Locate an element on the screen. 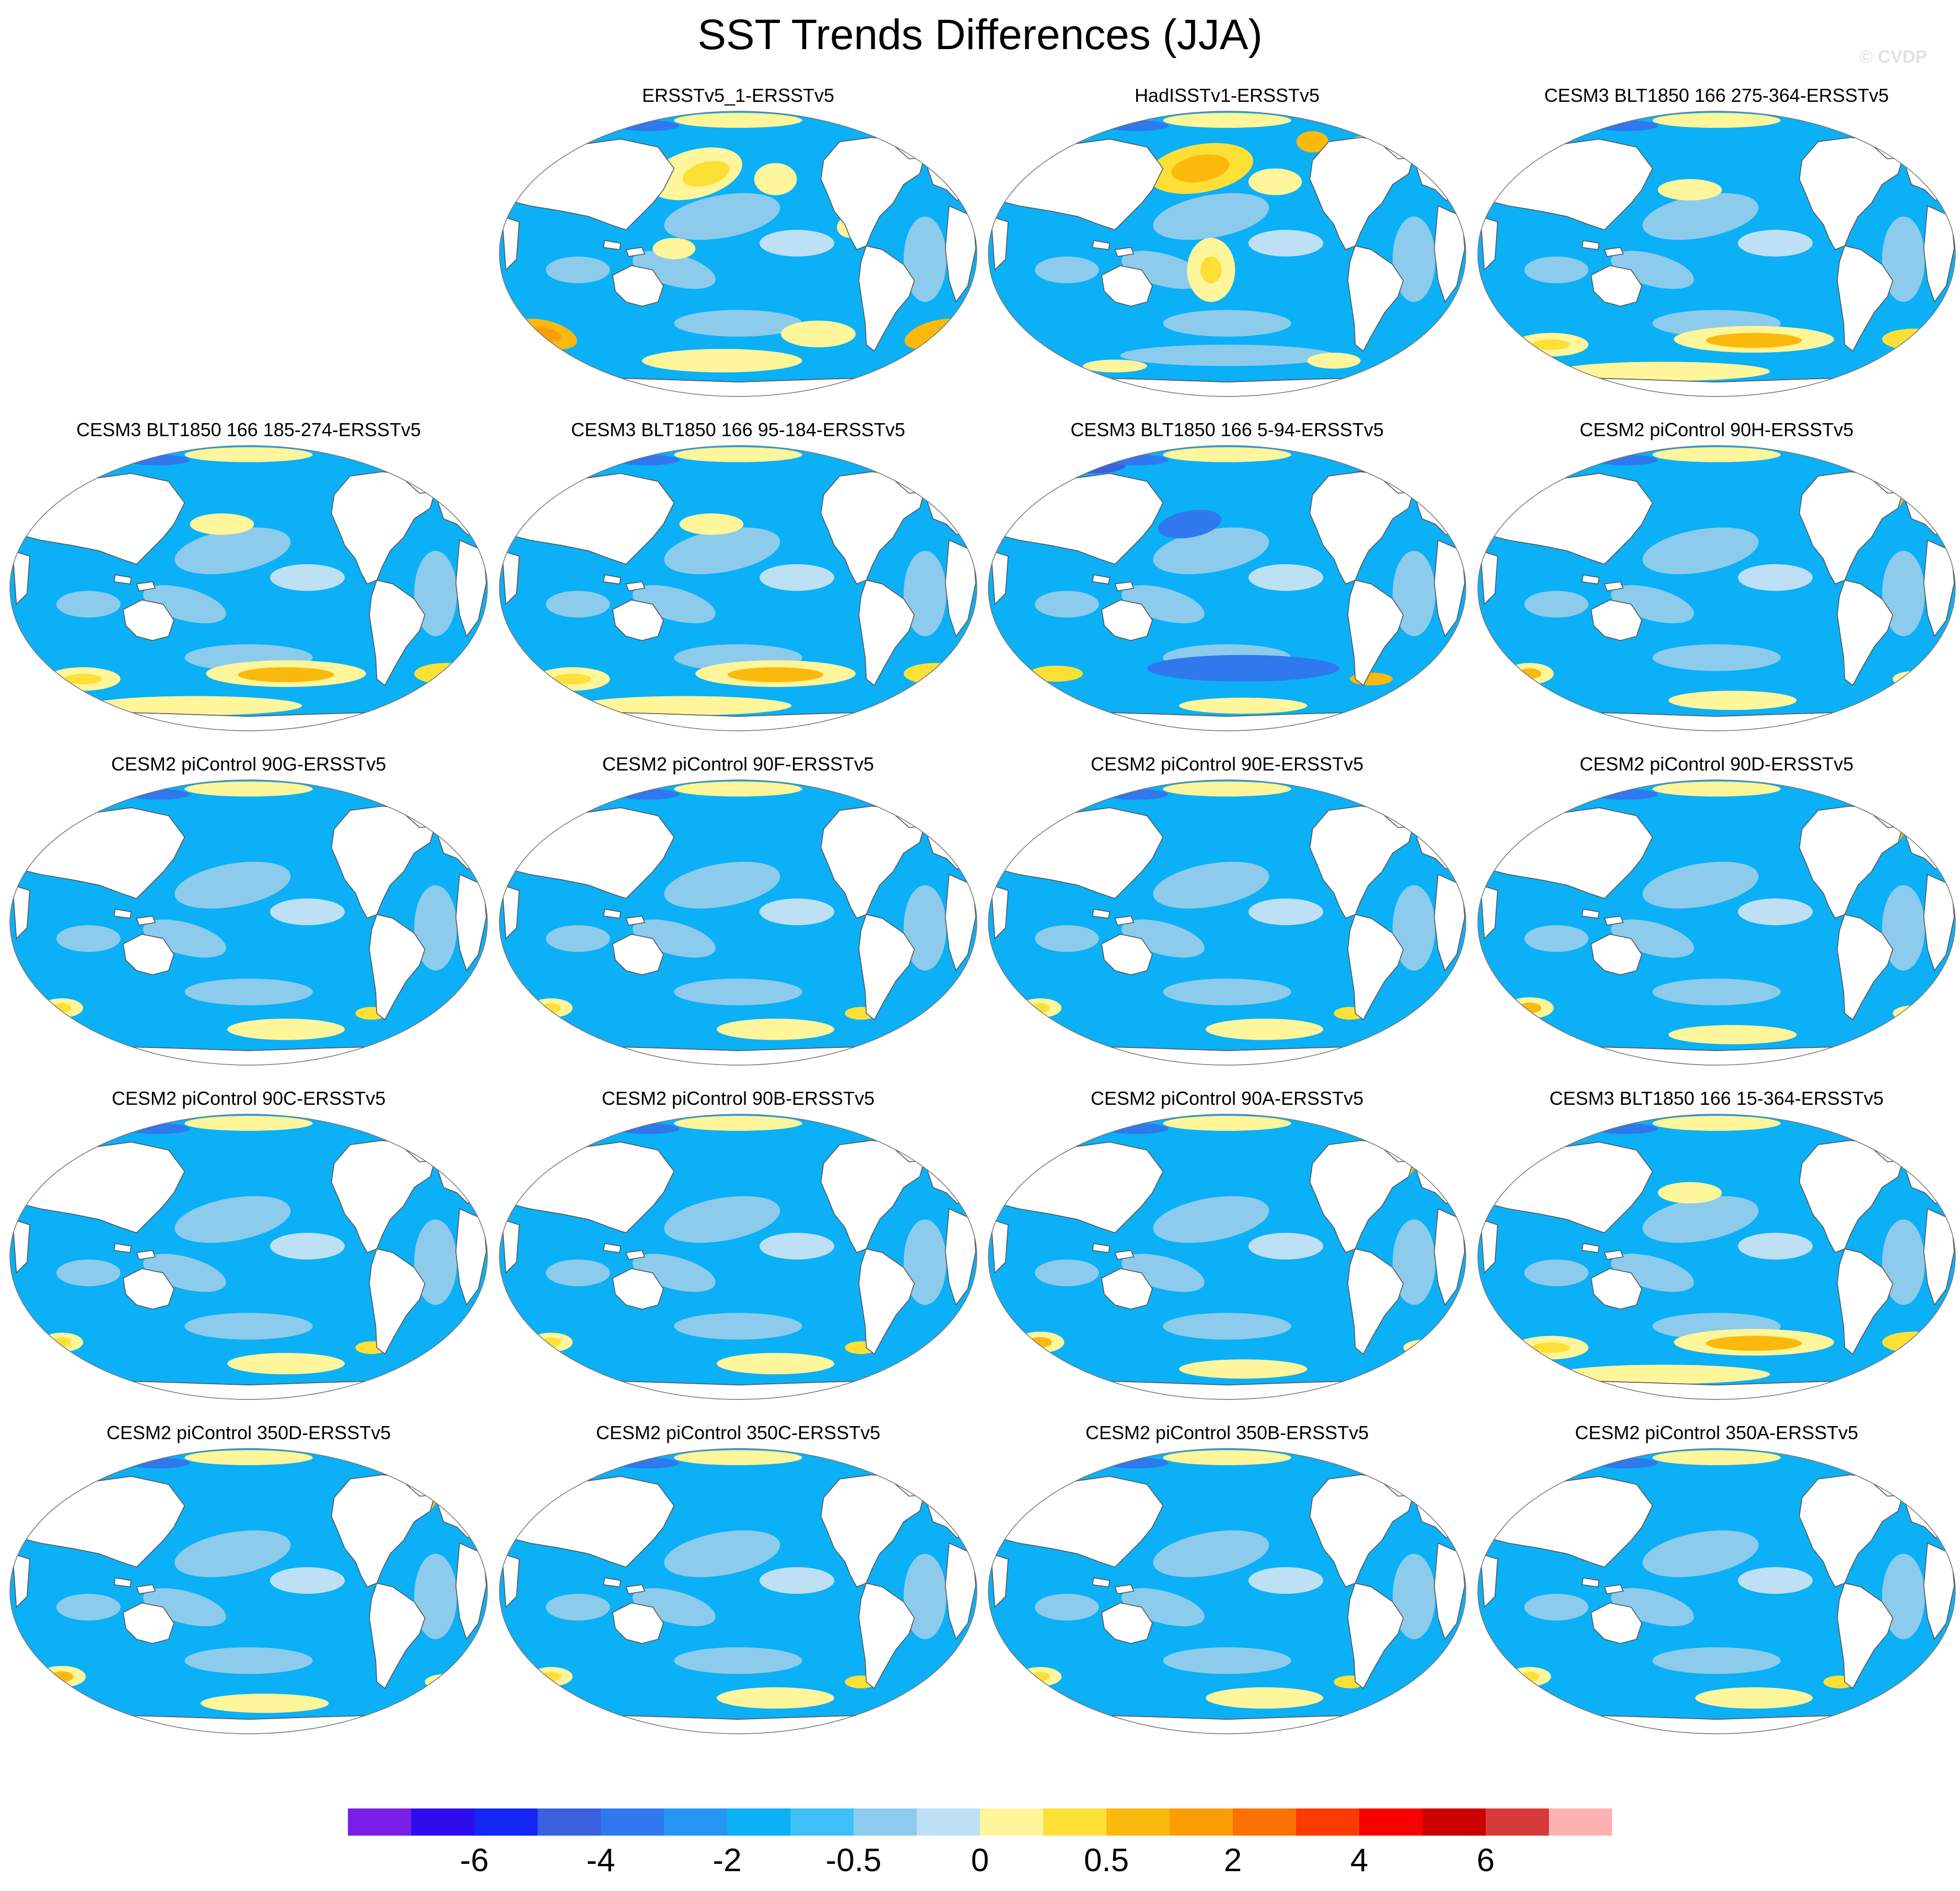 This screenshot has width=1960, height=1891. colorbar-tick-label: 0.5 is located at coordinates (1106, 1860).